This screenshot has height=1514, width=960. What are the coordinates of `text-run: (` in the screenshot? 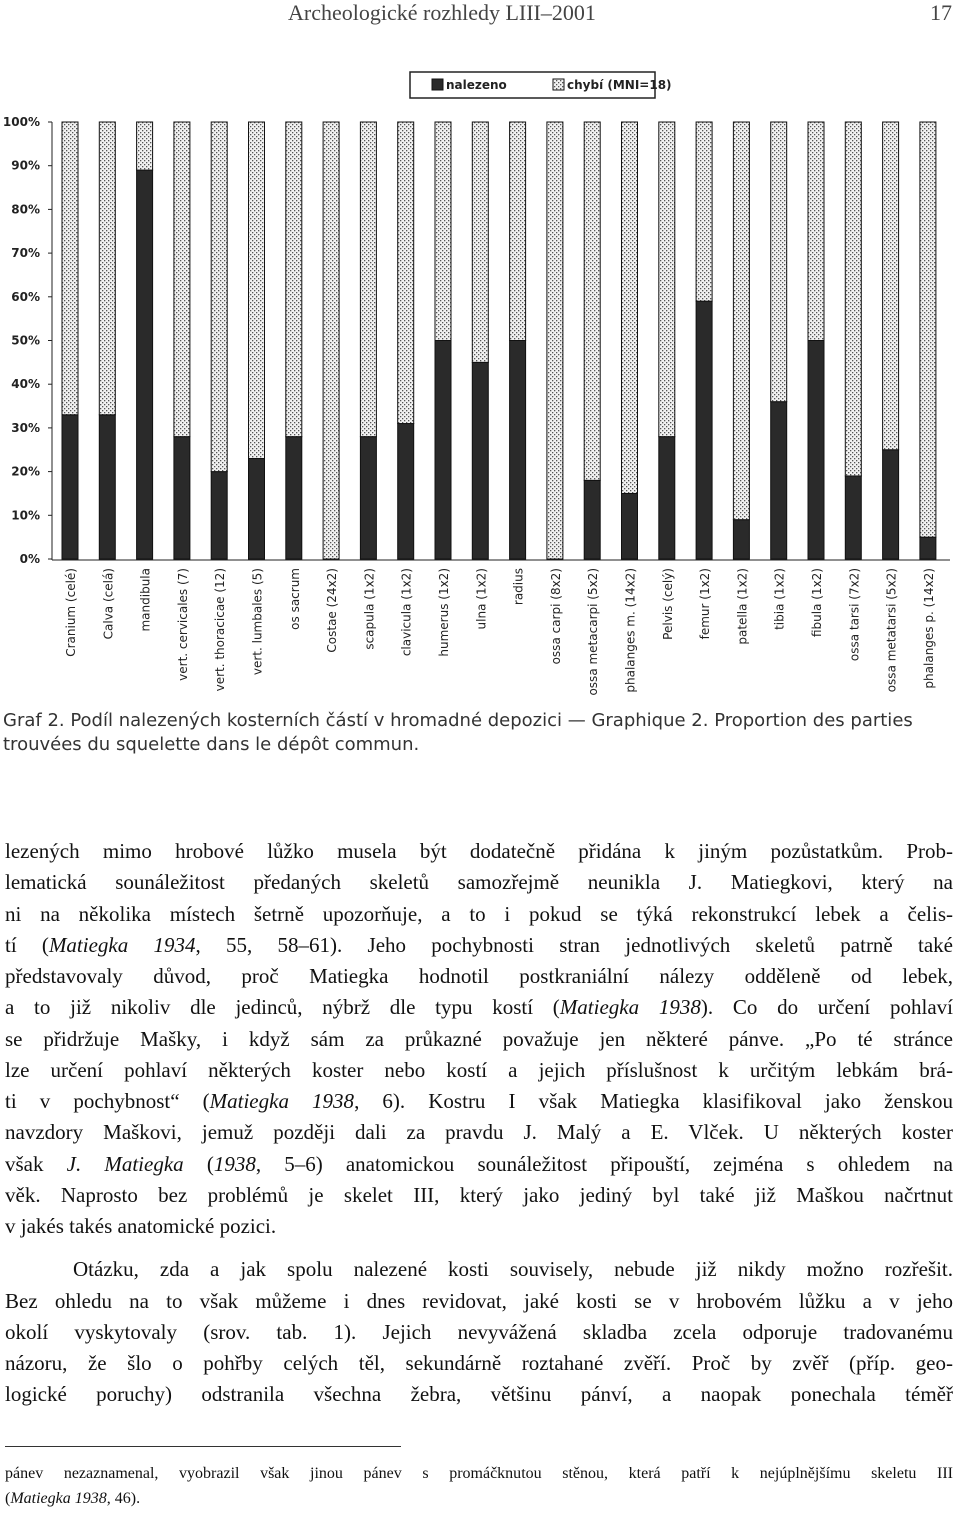 It's located at (8, 1498).